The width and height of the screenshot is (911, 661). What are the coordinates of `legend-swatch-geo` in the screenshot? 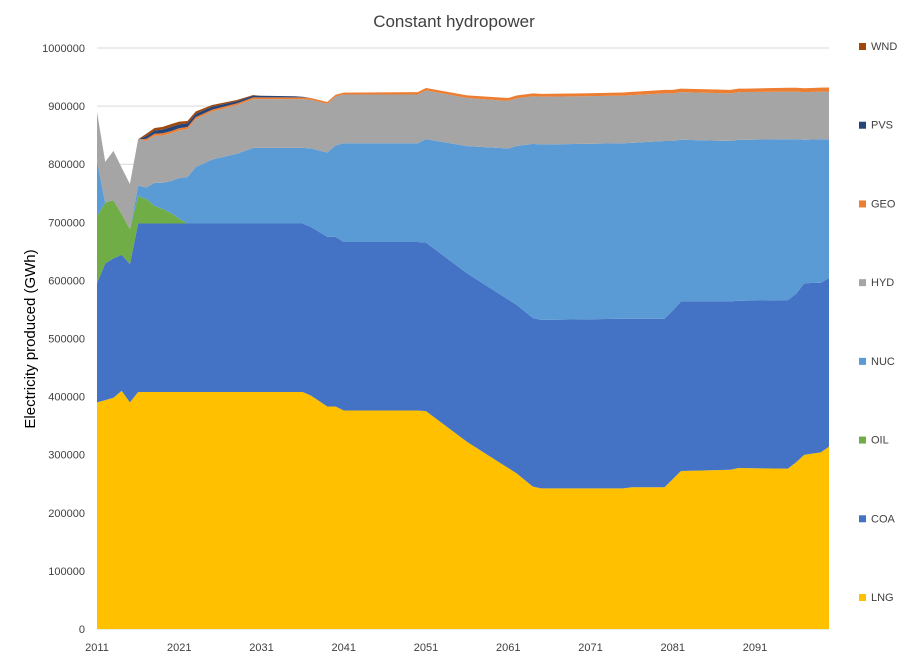 It's located at (862, 204).